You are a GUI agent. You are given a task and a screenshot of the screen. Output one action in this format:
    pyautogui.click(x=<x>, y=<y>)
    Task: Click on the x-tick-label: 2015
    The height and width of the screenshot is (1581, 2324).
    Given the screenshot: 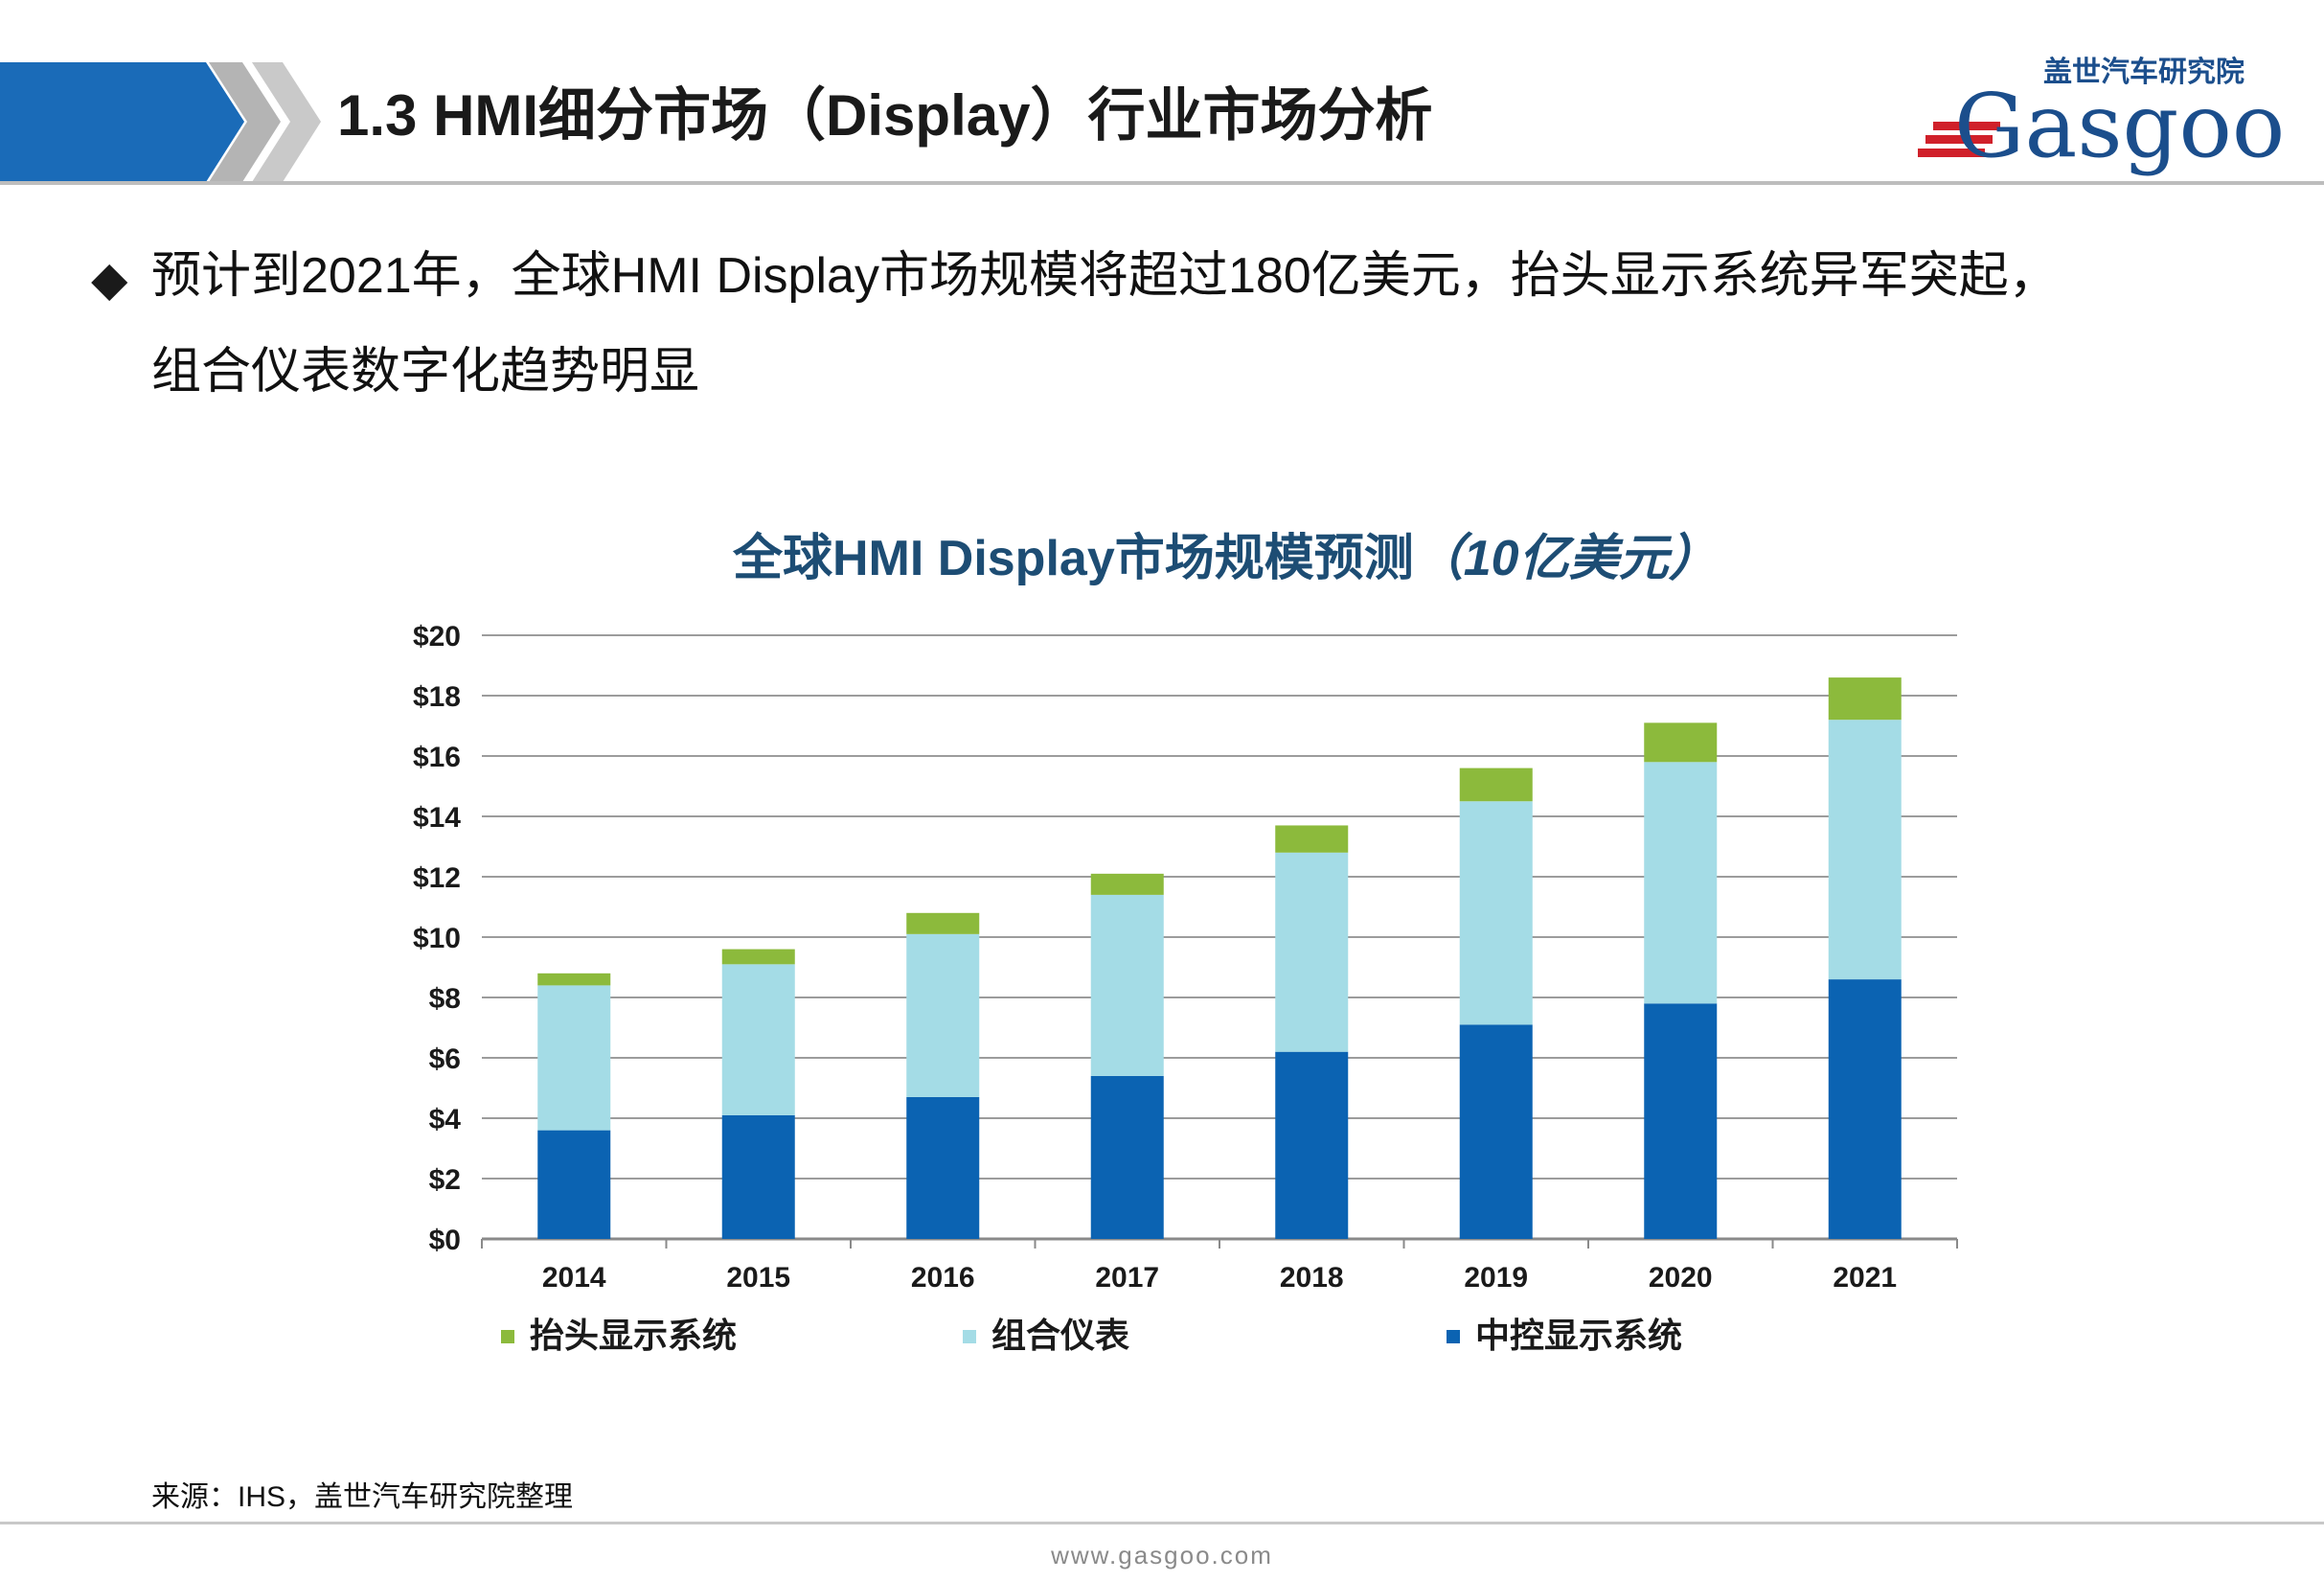 What is the action you would take?
    pyautogui.click(x=758, y=1278)
    